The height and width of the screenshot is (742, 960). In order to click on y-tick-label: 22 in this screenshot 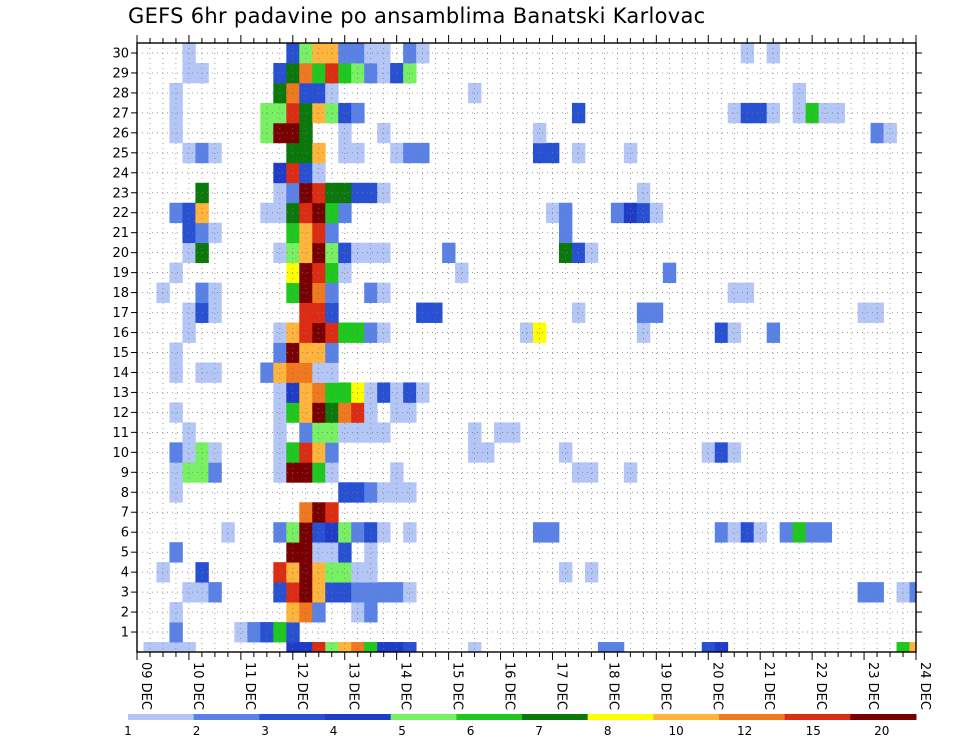, I will do `click(120, 213)`.